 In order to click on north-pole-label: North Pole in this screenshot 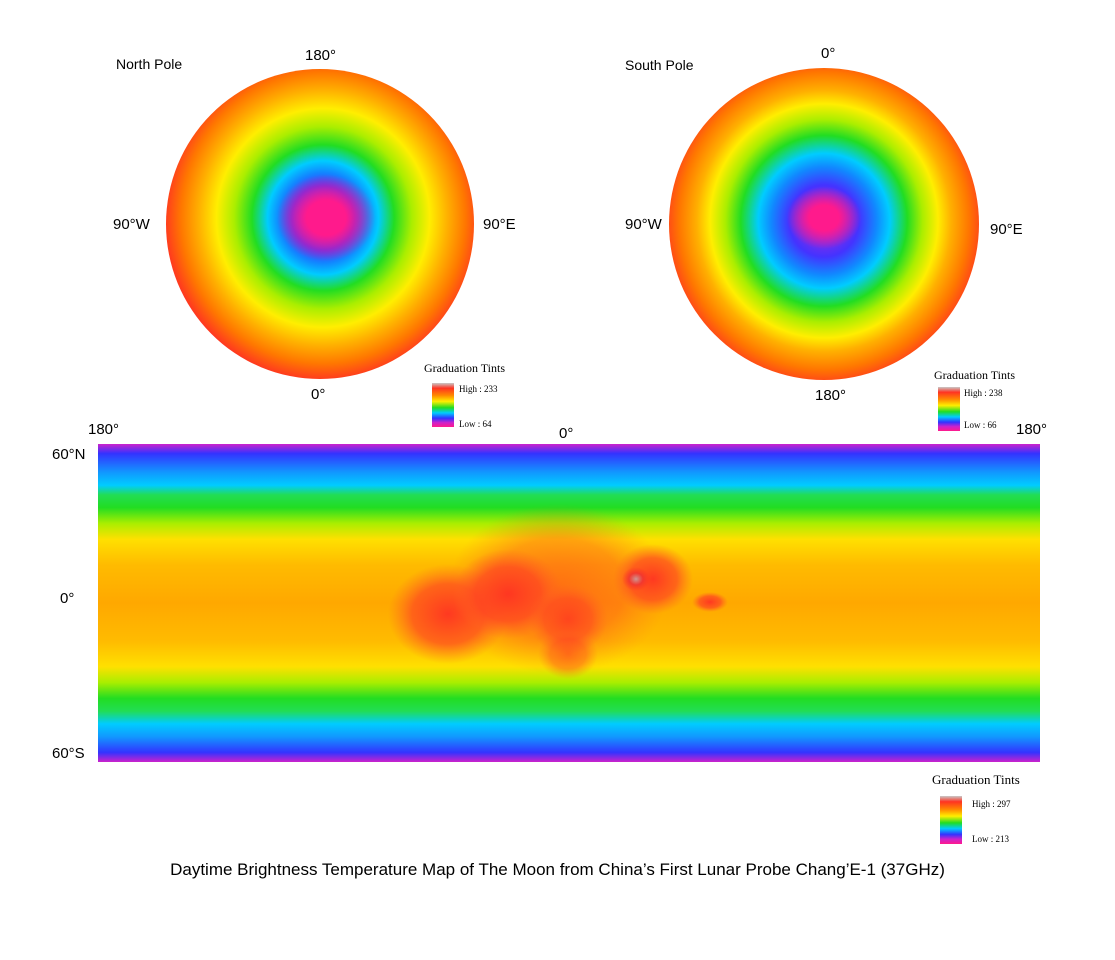, I will do `click(149, 64)`.